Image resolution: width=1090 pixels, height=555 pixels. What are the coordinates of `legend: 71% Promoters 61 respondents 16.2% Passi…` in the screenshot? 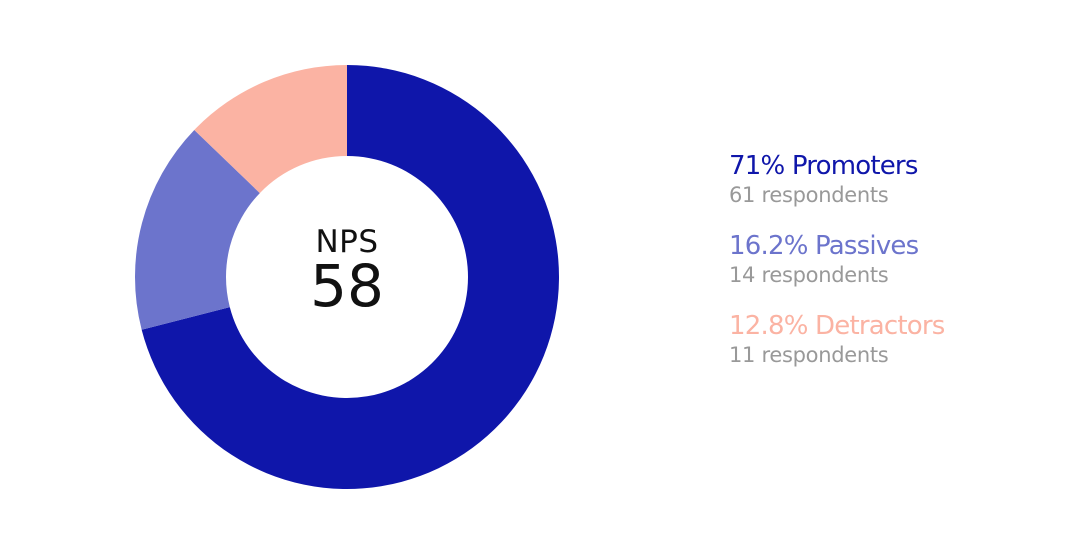 It's located at (899, 270).